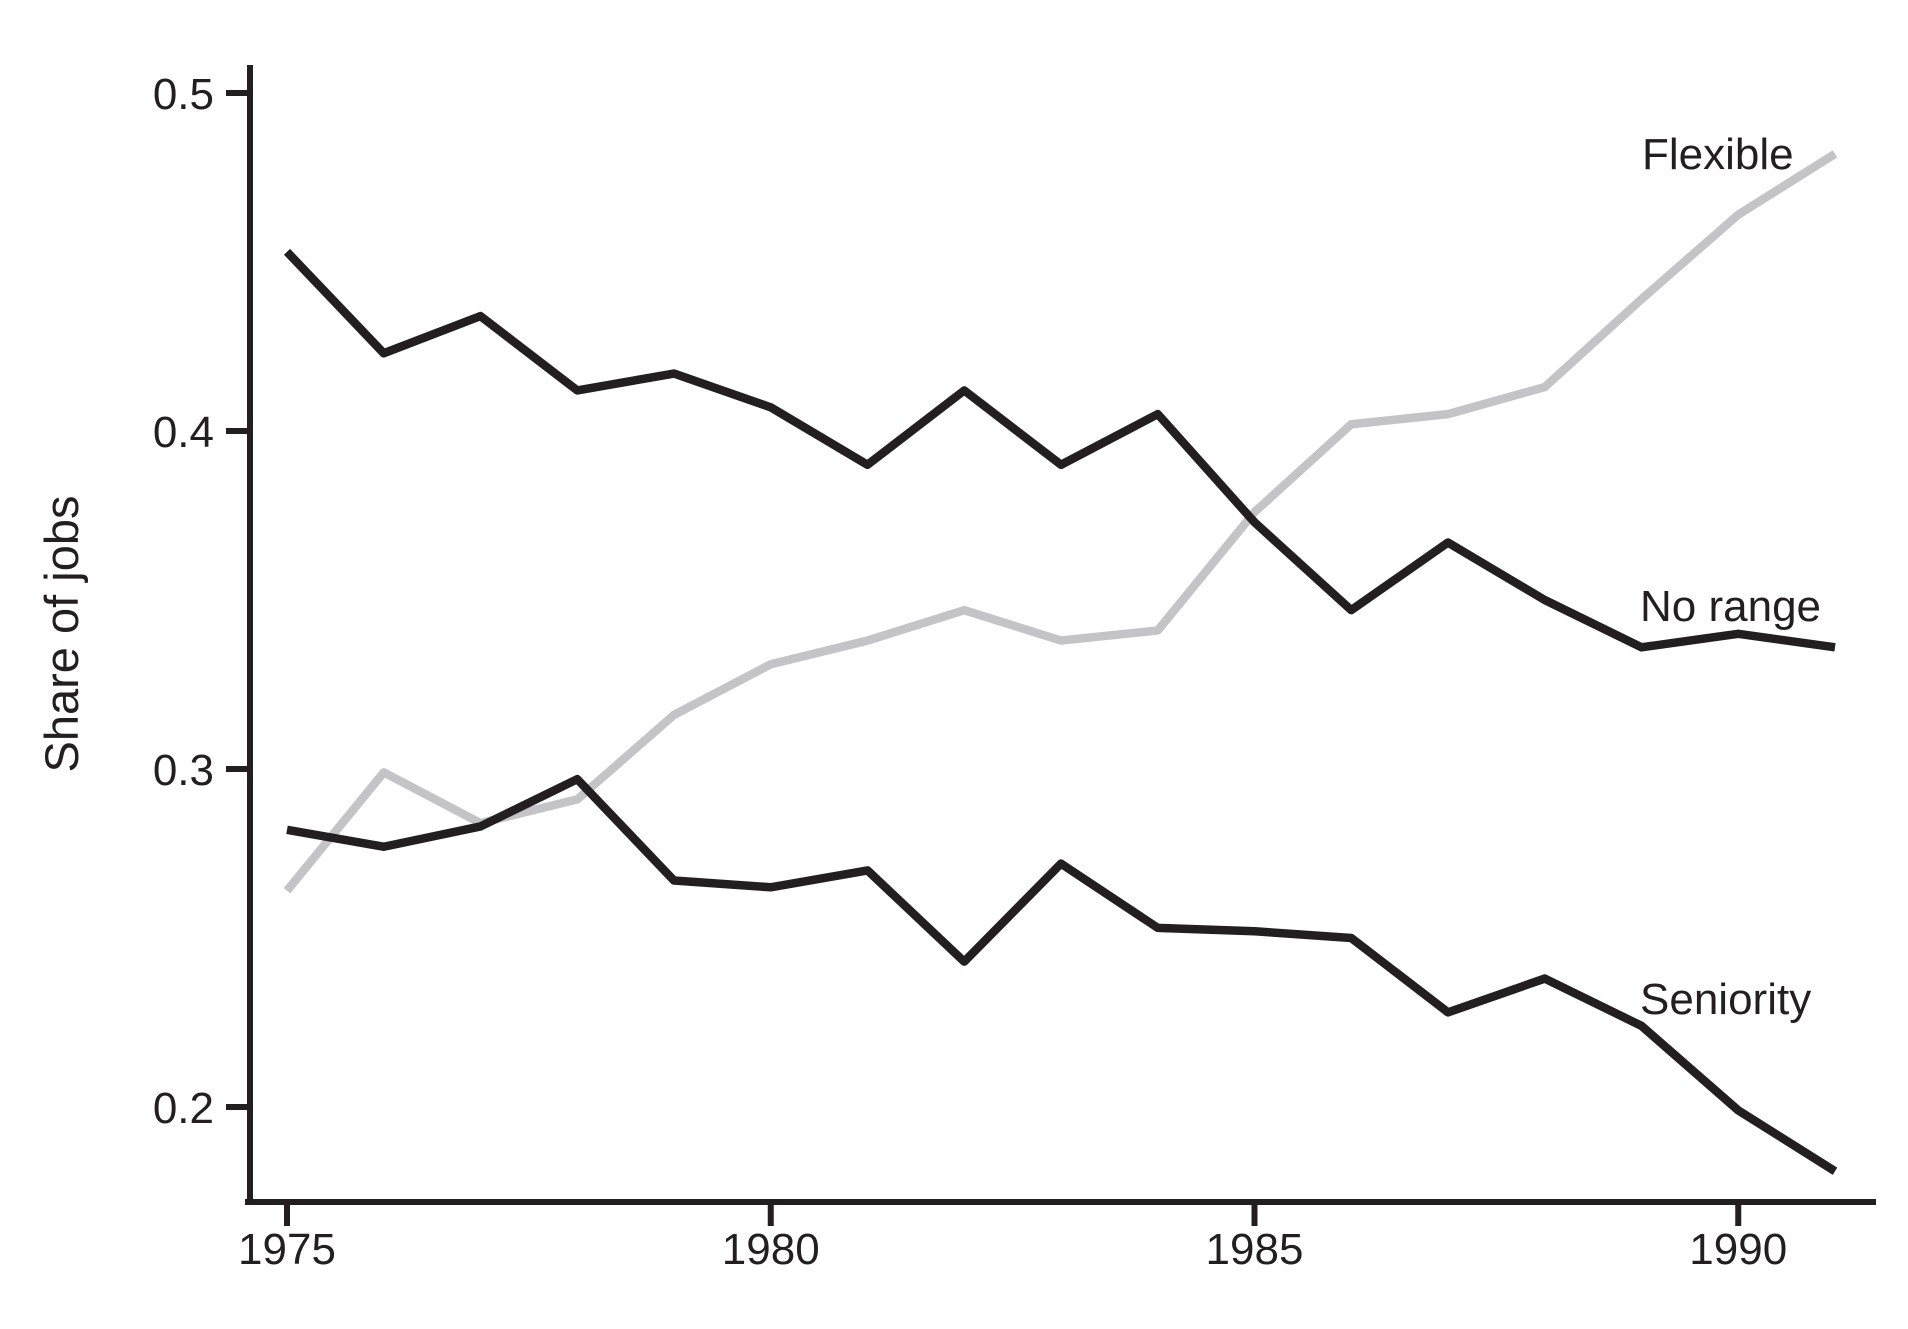  What do you see at coordinates (1725, 999) in the screenshot?
I see `series-label-seniority: Seniority` at bounding box center [1725, 999].